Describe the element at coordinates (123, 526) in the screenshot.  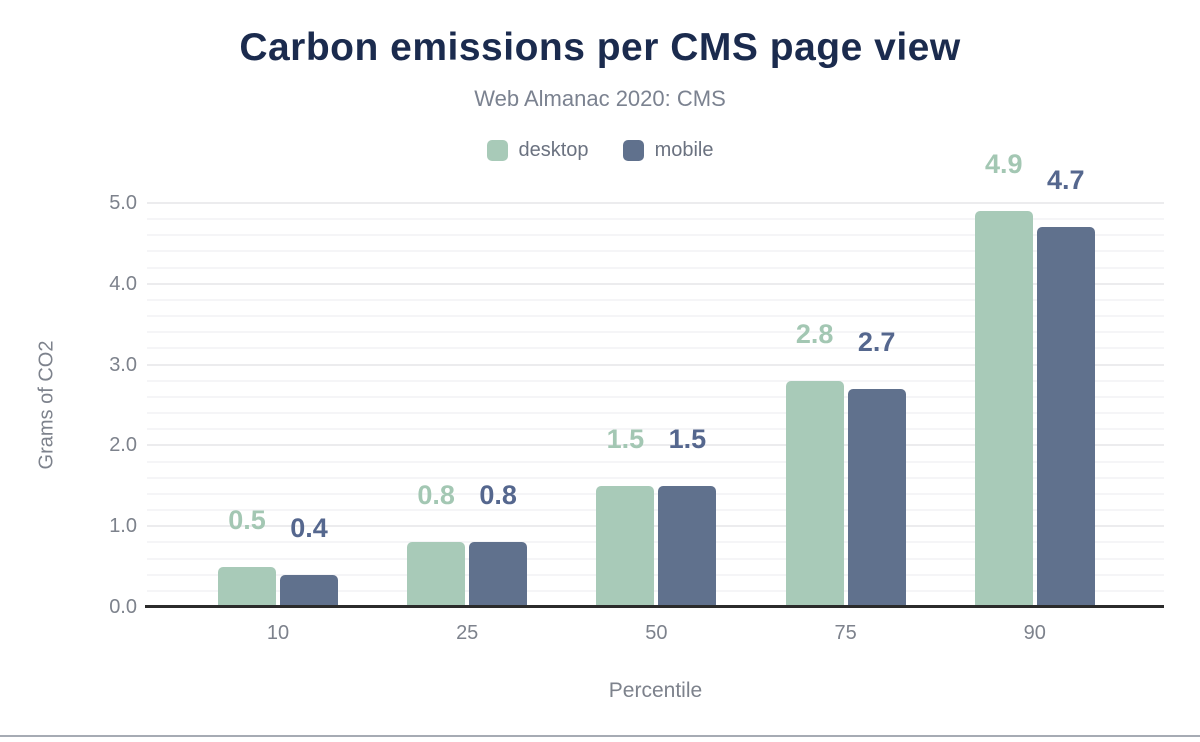
I see `y-tick-label: 1.0` at that location.